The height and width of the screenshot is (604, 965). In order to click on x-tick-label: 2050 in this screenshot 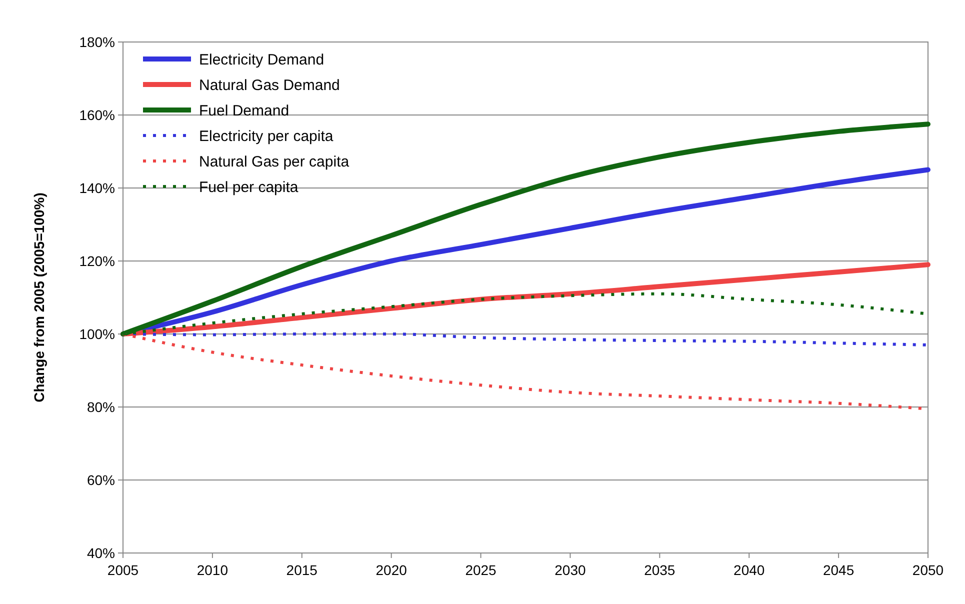, I will do `click(928, 570)`.